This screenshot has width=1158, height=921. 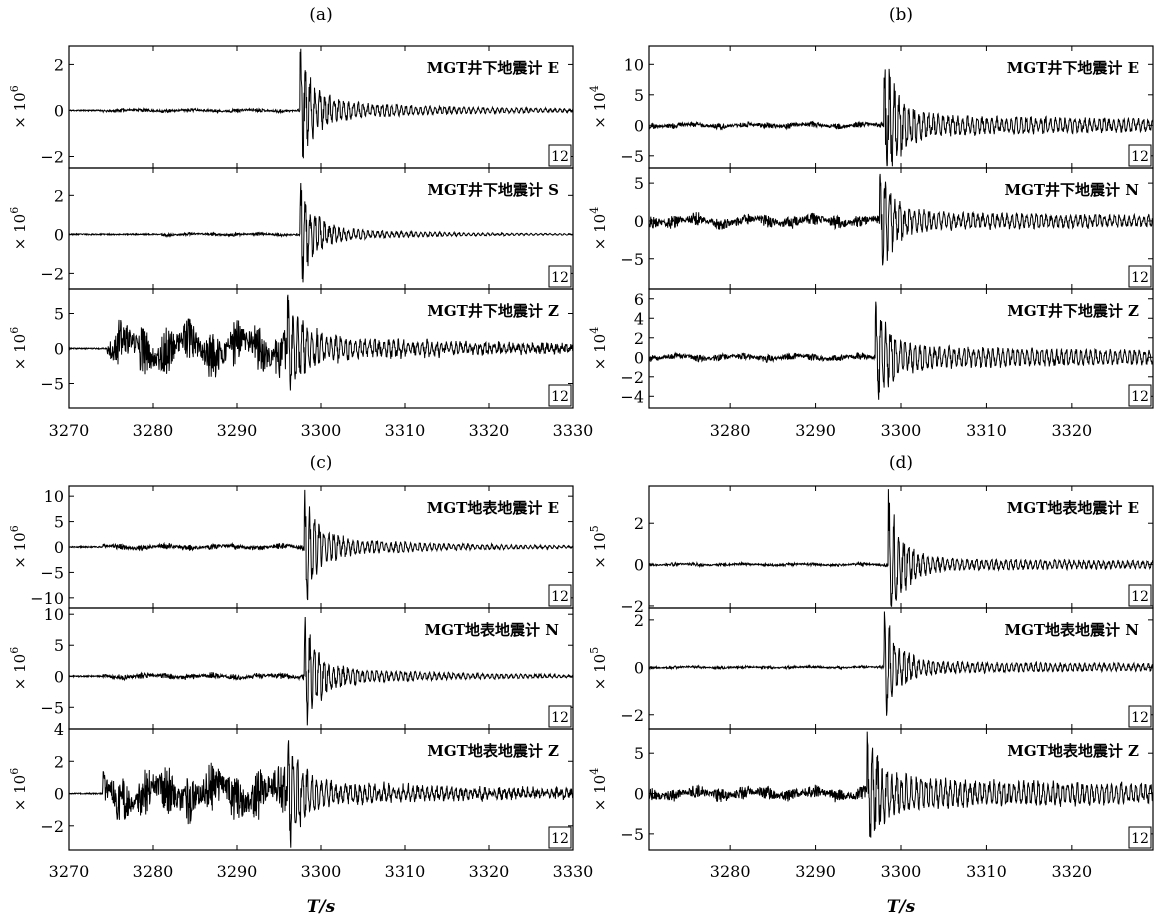 What do you see at coordinates (573, 871) in the screenshot?
I see `x-tick-label: 3330` at bounding box center [573, 871].